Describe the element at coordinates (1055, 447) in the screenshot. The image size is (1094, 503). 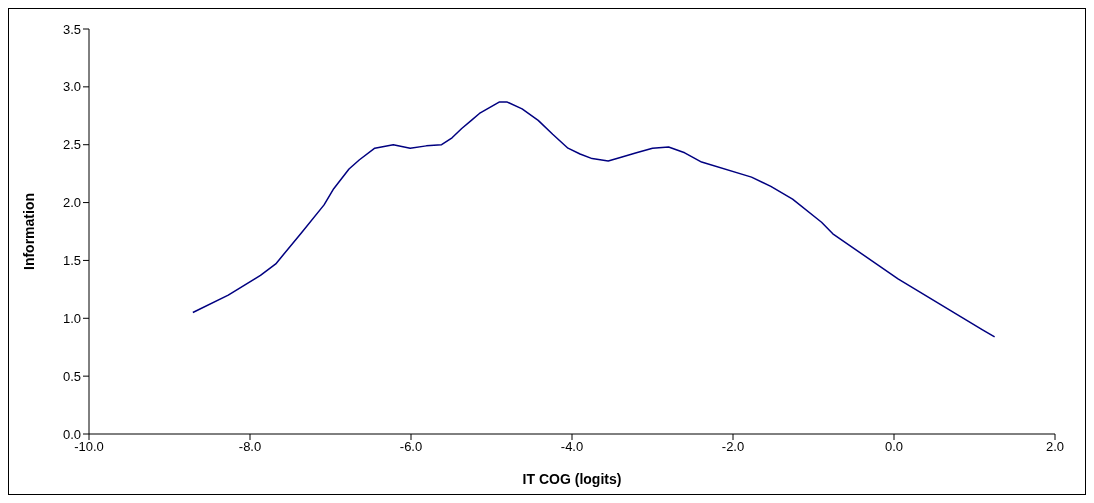
I see `x-tick-label: 2.0` at that location.